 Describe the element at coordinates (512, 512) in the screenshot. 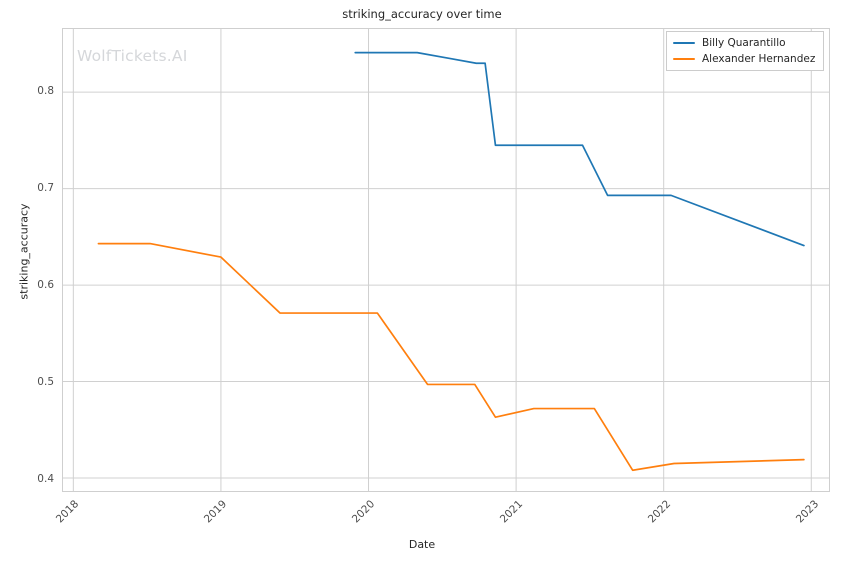

I see `x-tick-label: 2021` at that location.